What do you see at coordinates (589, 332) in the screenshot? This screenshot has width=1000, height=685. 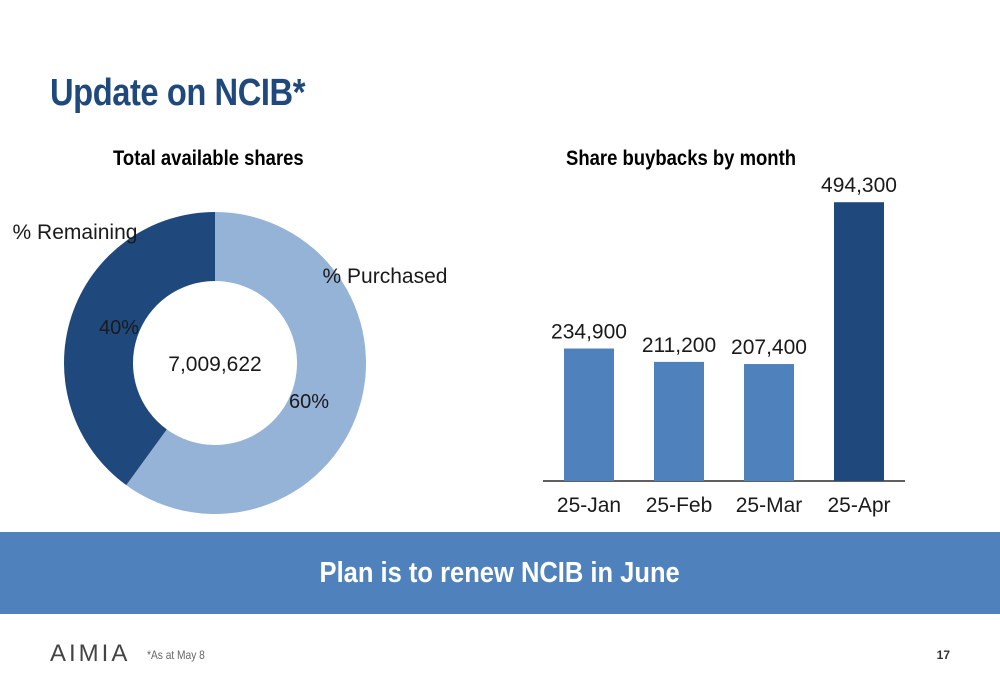 I see `bar-value-label-25-Jan: 234,900` at bounding box center [589, 332].